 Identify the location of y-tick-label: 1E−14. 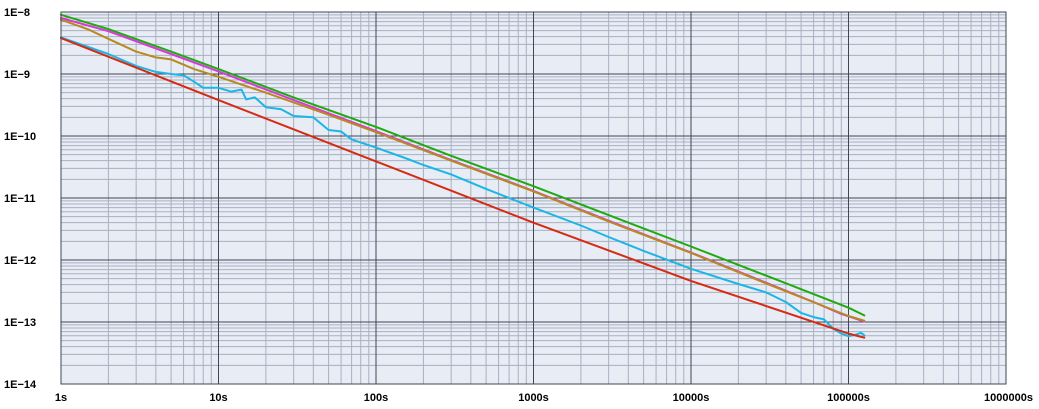
(20, 385).